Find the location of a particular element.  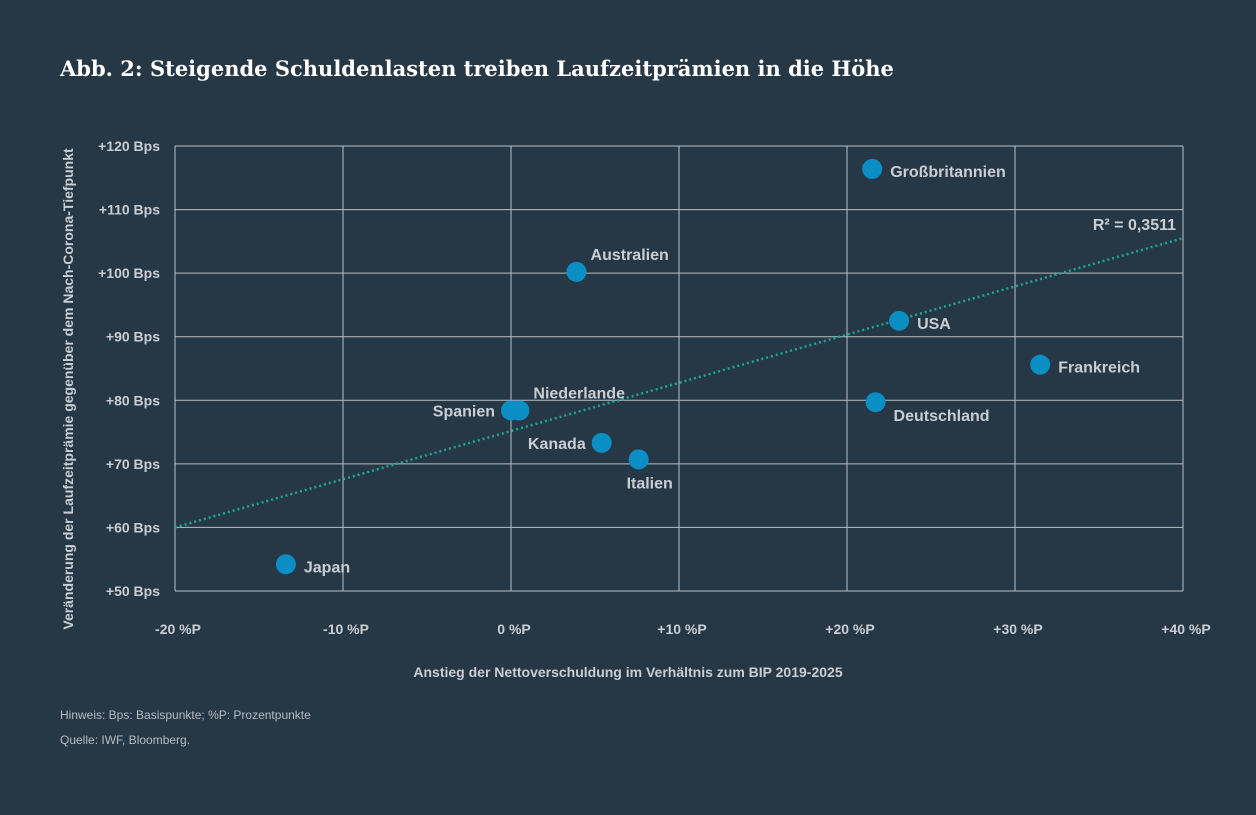

point-label: Australien is located at coordinates (630, 255).